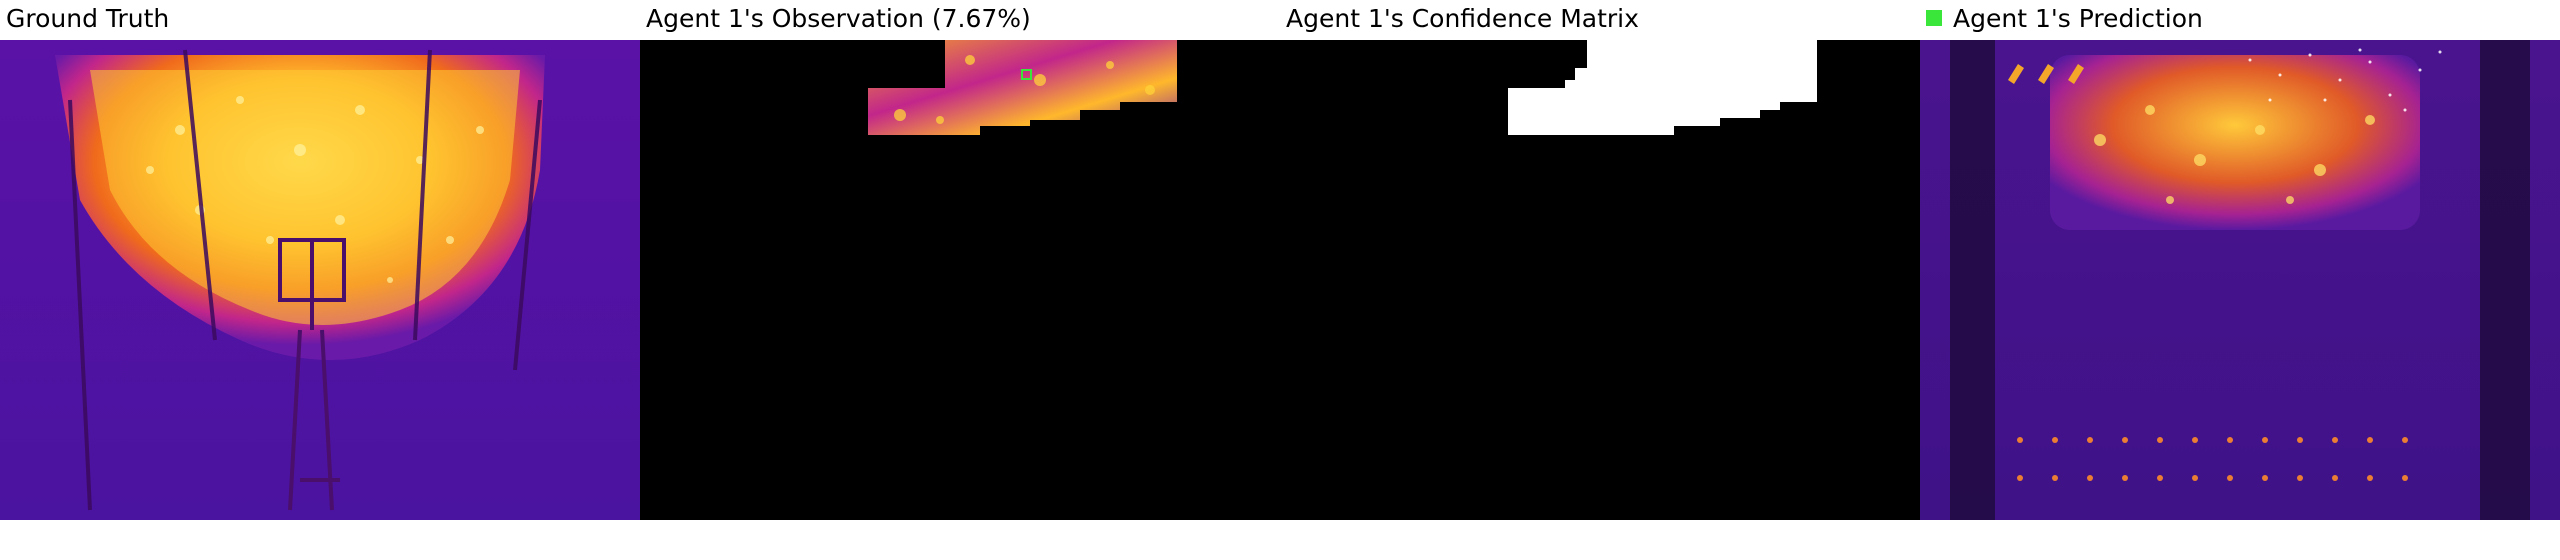  Describe the element at coordinates (1934, 18) in the screenshot. I see `prediction-legend-swatch` at that location.